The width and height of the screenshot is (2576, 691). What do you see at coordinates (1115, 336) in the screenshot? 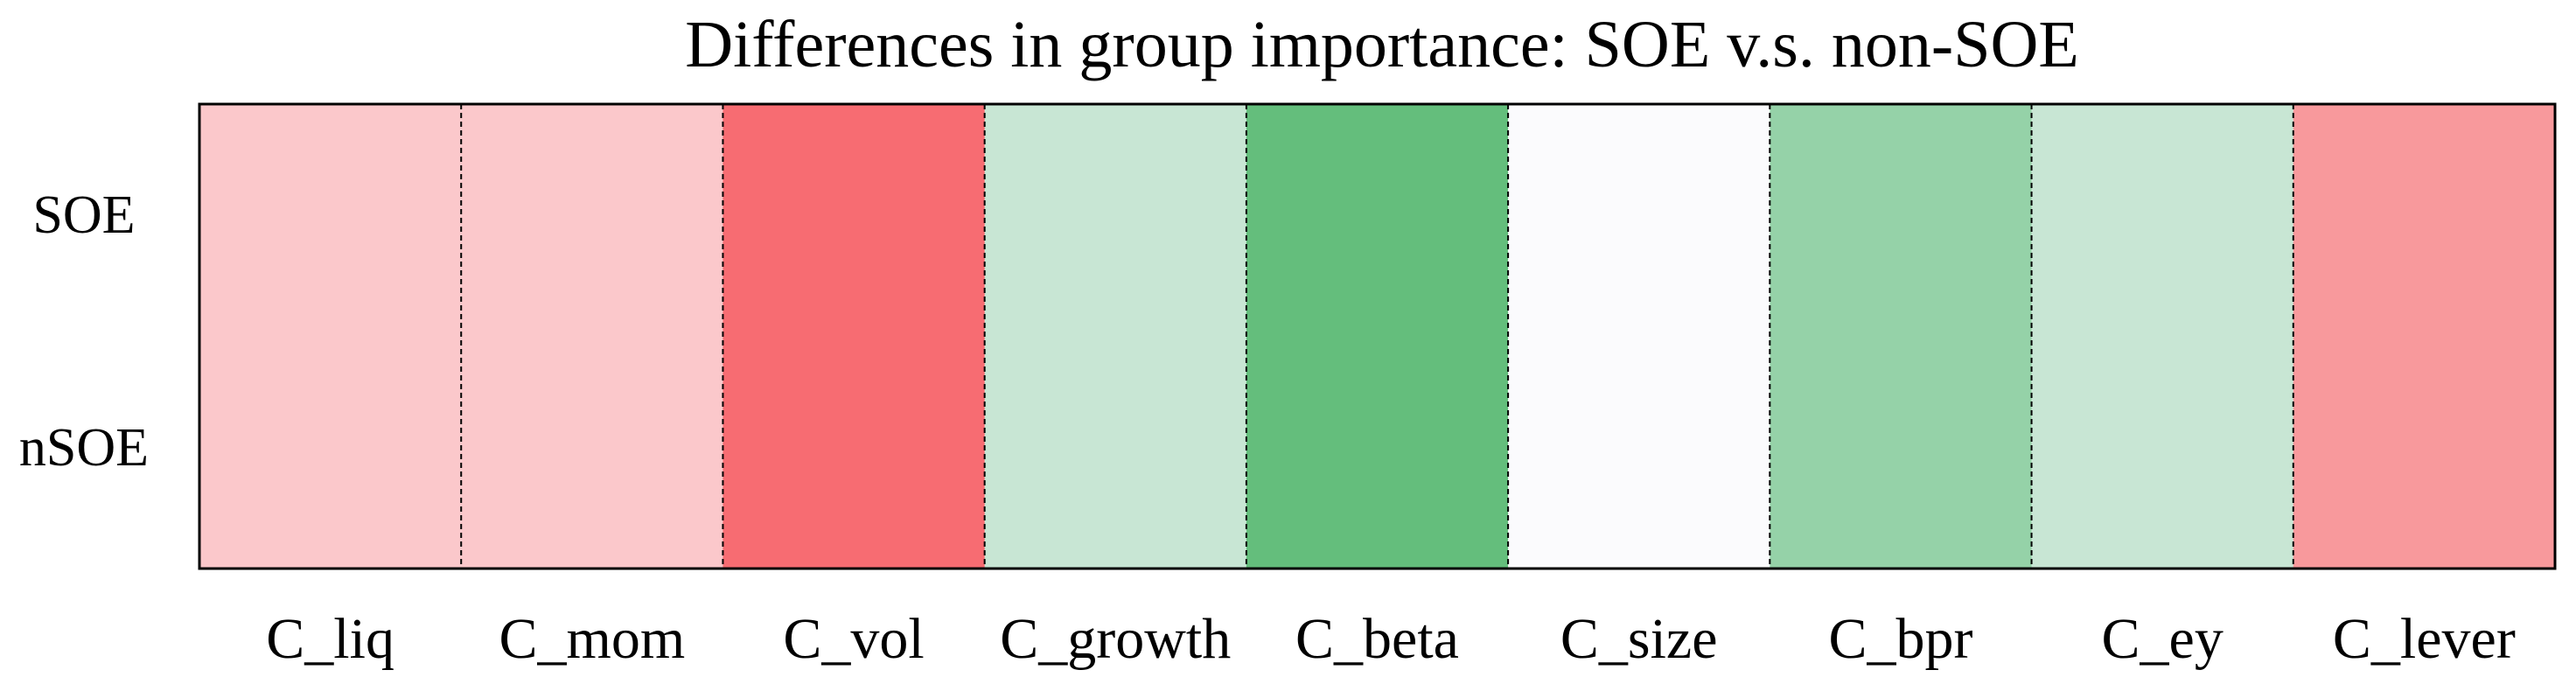
I see `heatmap-cell-c-growth` at bounding box center [1115, 336].